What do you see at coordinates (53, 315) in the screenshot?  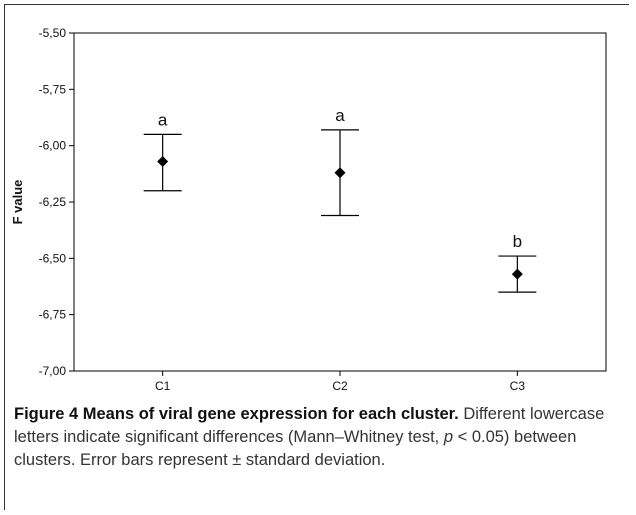 I see `y-tick-label: -6,75` at bounding box center [53, 315].